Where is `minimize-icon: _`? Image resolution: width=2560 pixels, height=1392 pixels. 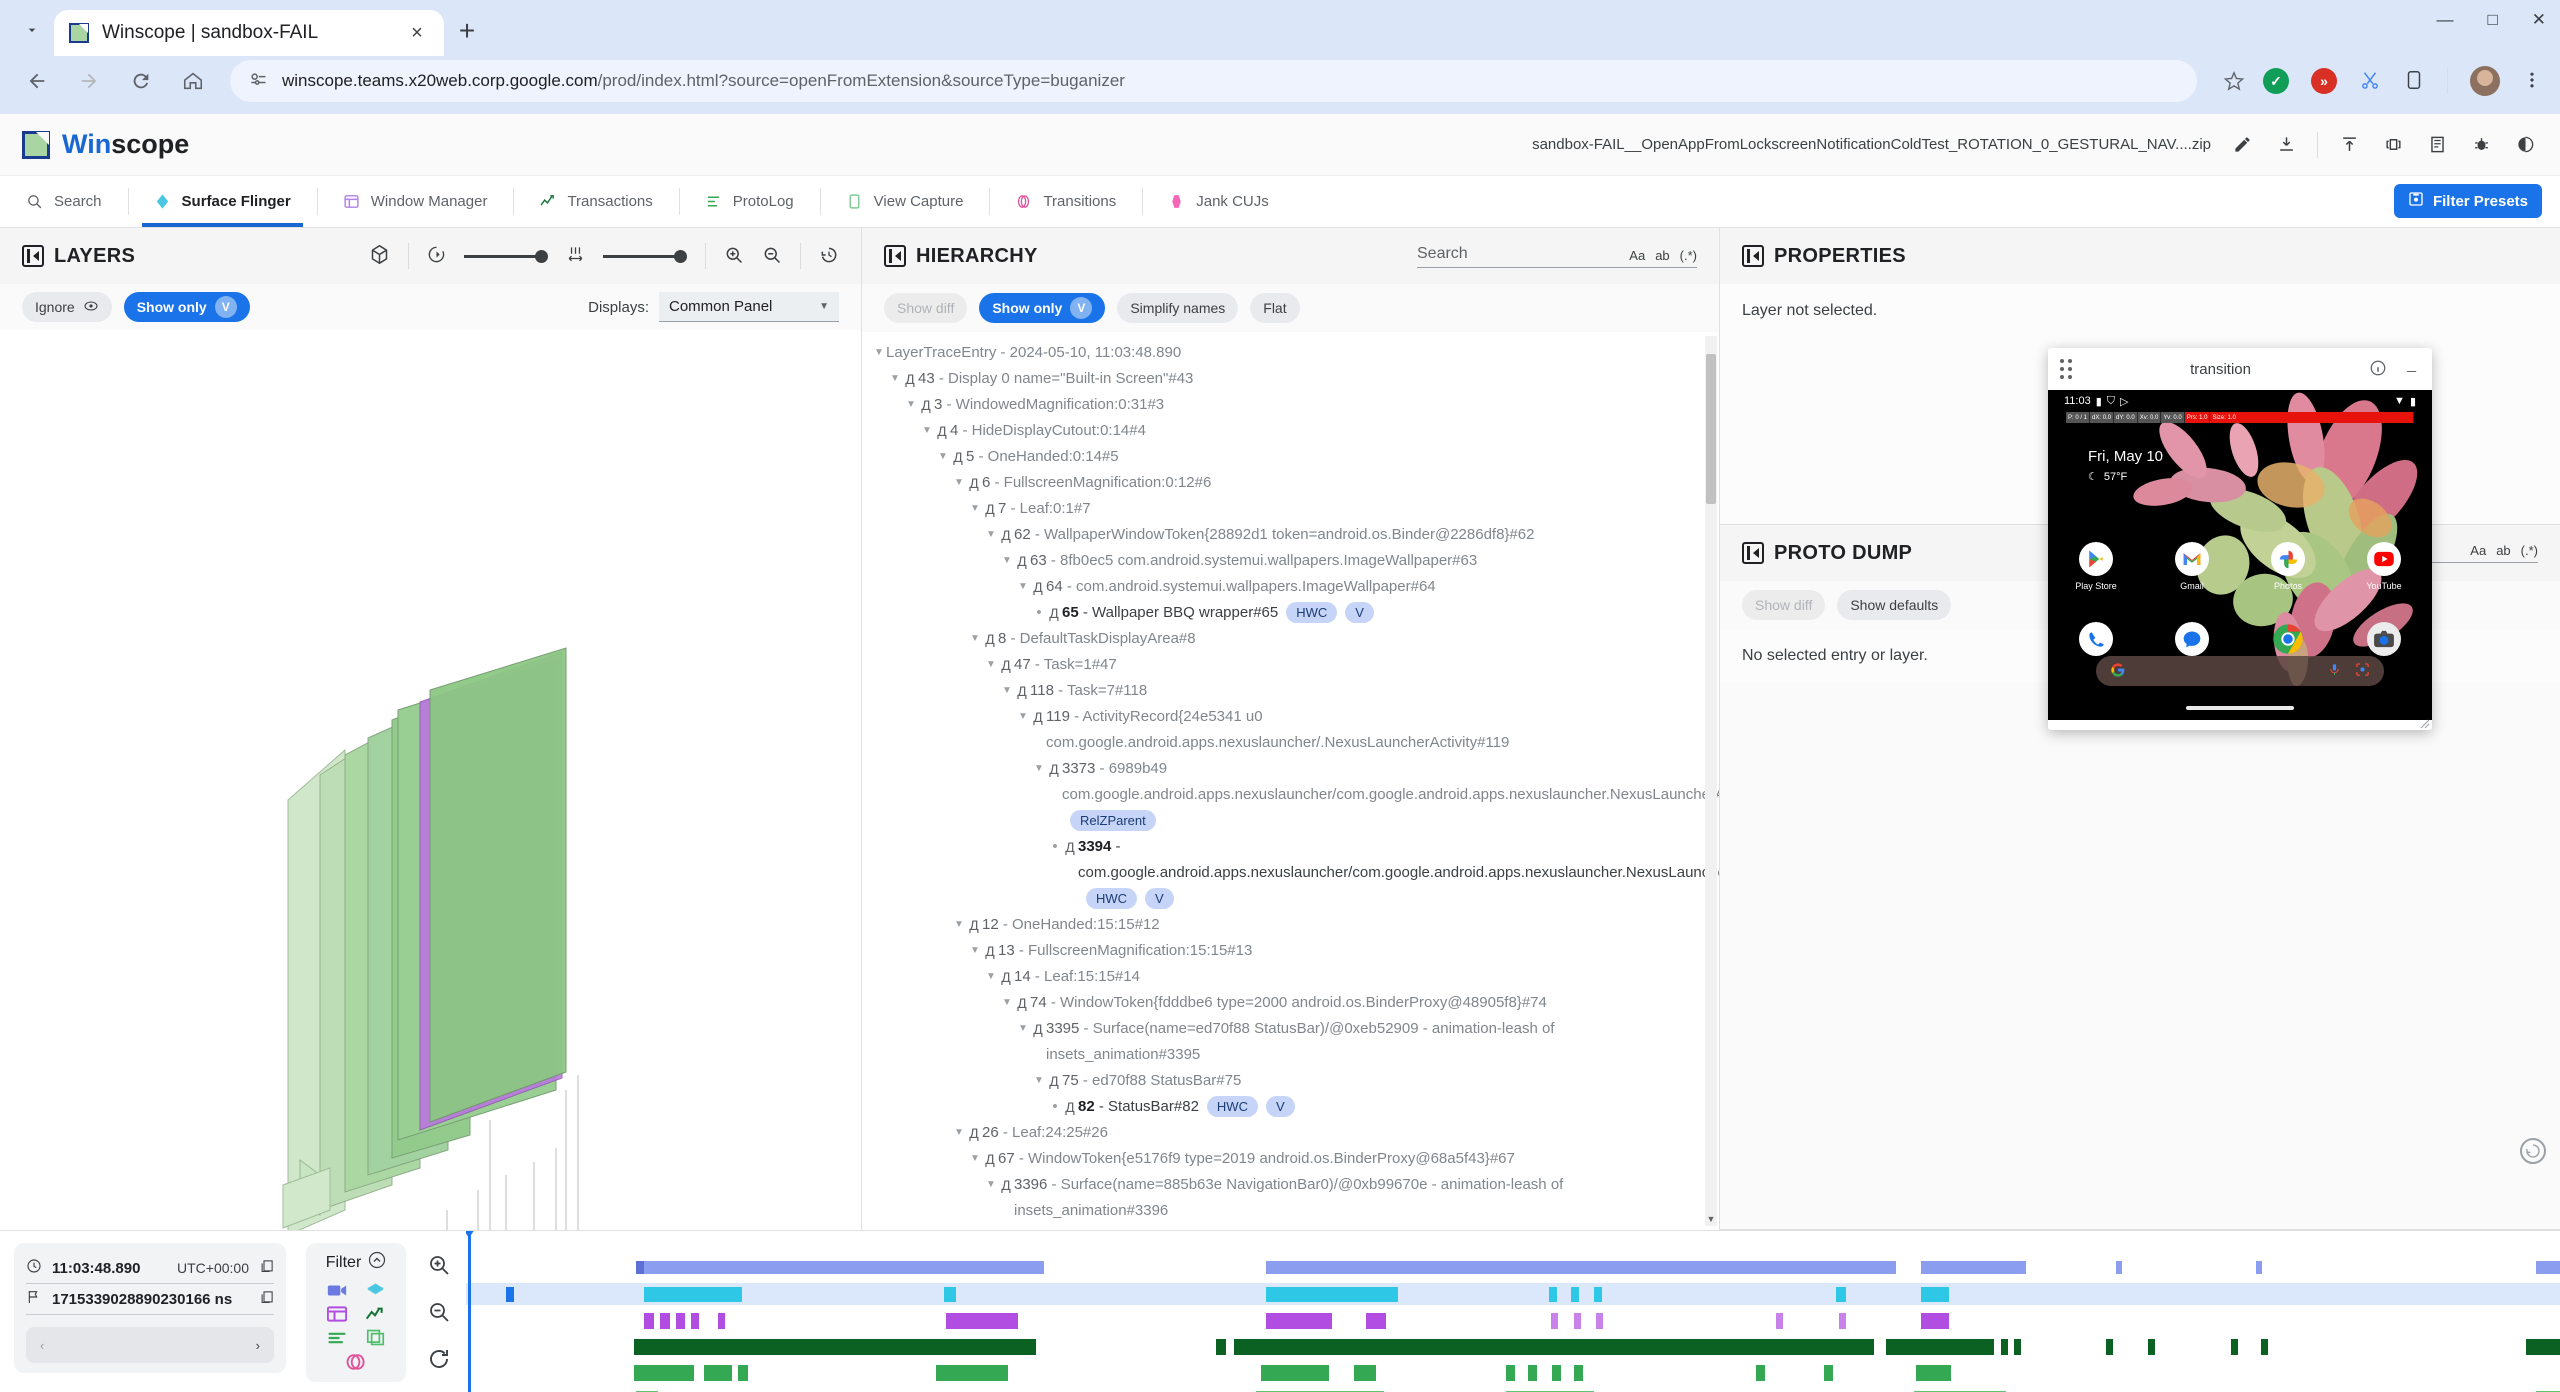
minimize-icon: _ is located at coordinates (2411, 364).